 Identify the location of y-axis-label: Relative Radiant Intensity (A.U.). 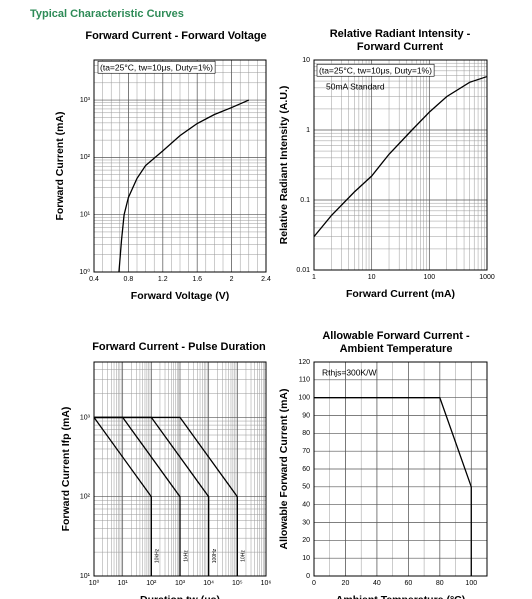
(284, 165).